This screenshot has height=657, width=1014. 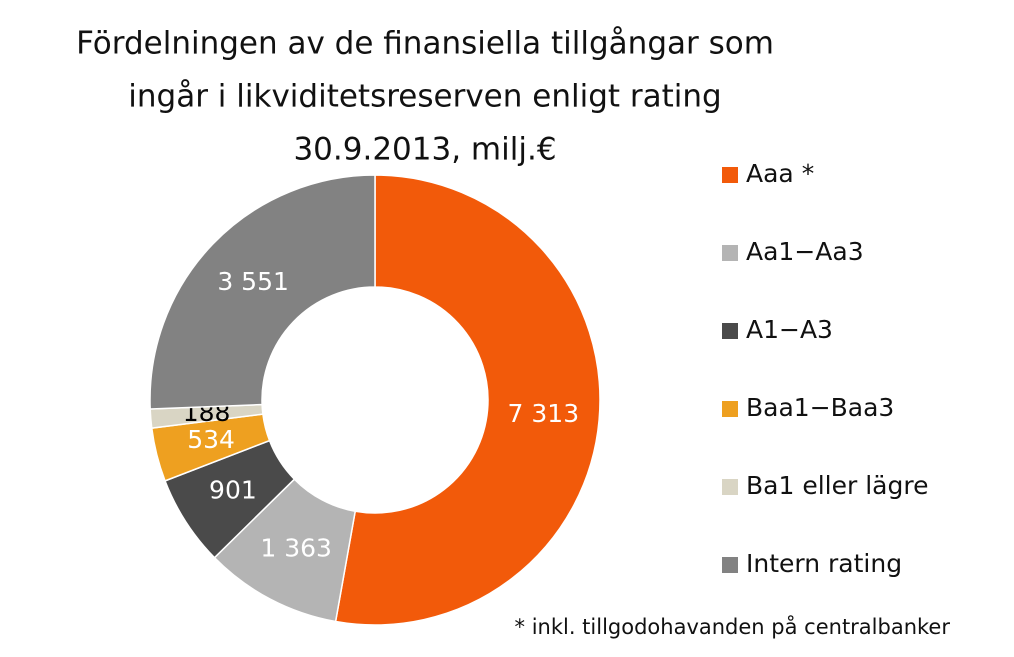 I want to click on legend-label: Aa1−Aa3, so click(x=805, y=251).